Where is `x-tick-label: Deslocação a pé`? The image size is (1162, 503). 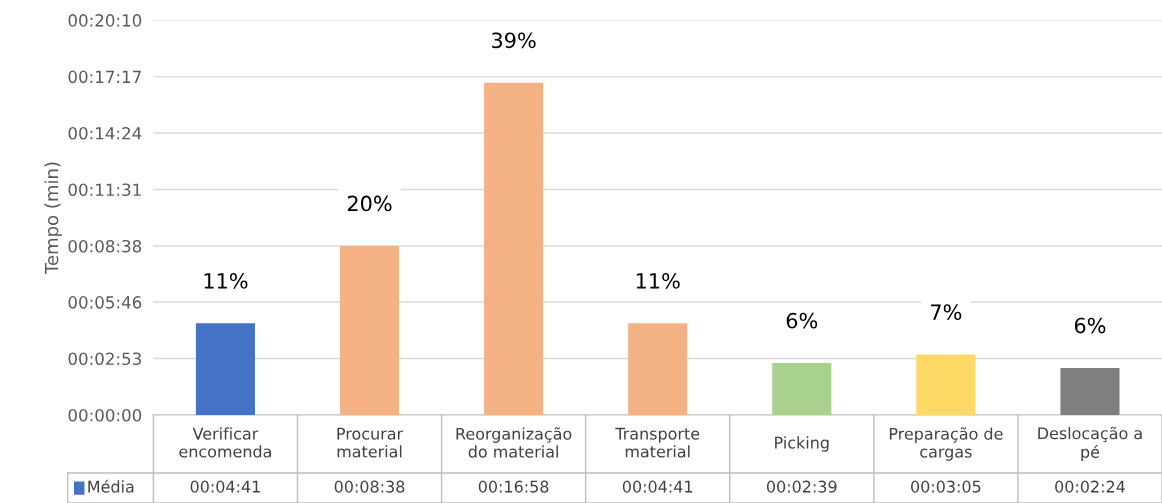
x-tick-label: Deslocação a pé is located at coordinates (1090, 444).